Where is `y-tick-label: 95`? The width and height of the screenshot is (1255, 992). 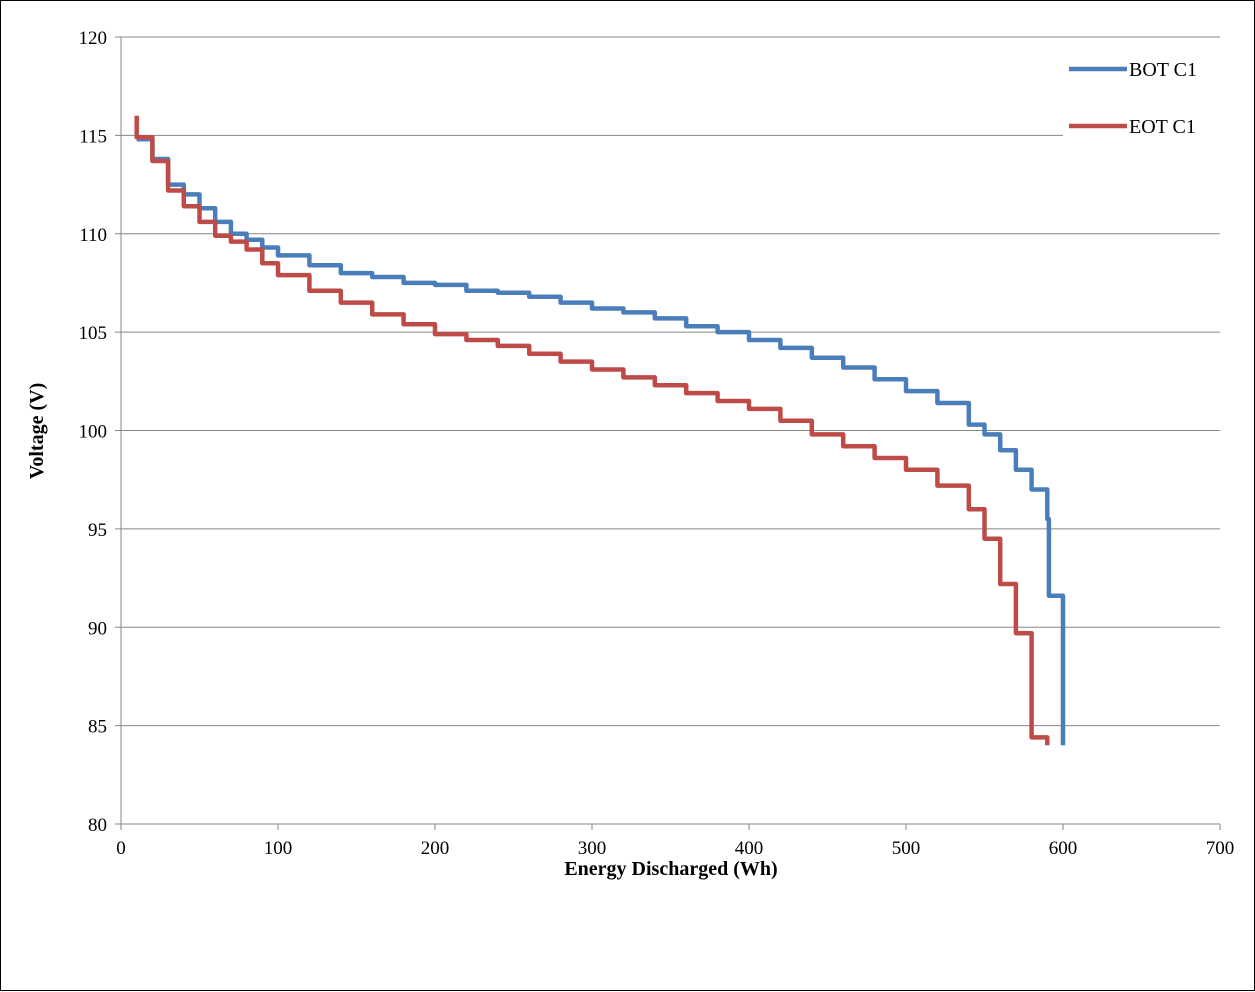
y-tick-label: 95 is located at coordinates (97, 530).